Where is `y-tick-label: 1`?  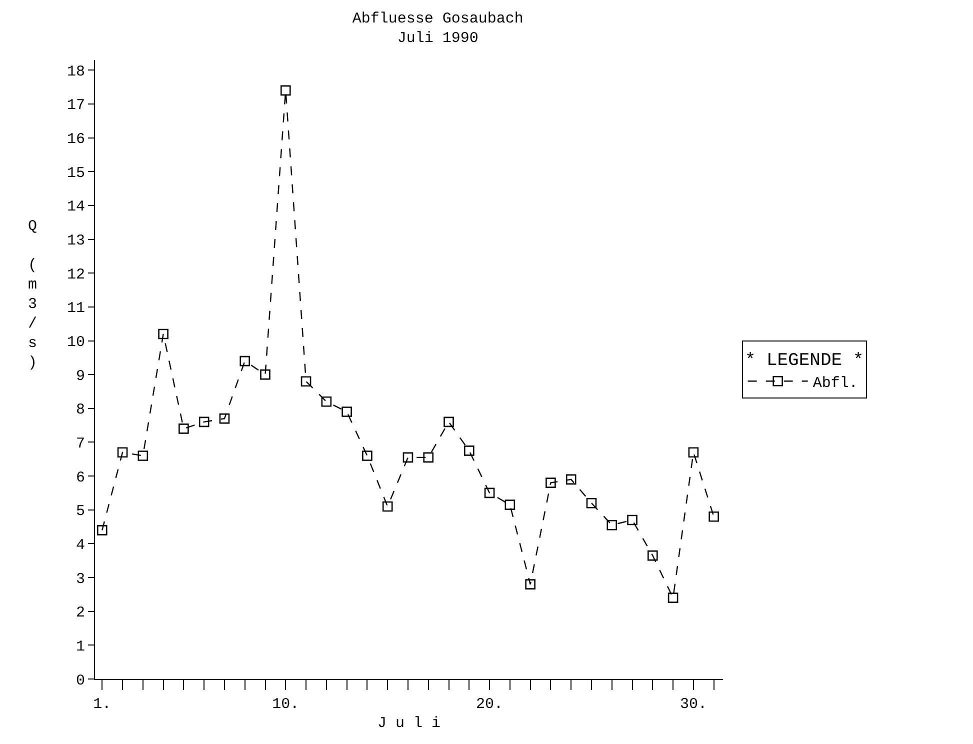 y-tick-label: 1 is located at coordinates (80, 647).